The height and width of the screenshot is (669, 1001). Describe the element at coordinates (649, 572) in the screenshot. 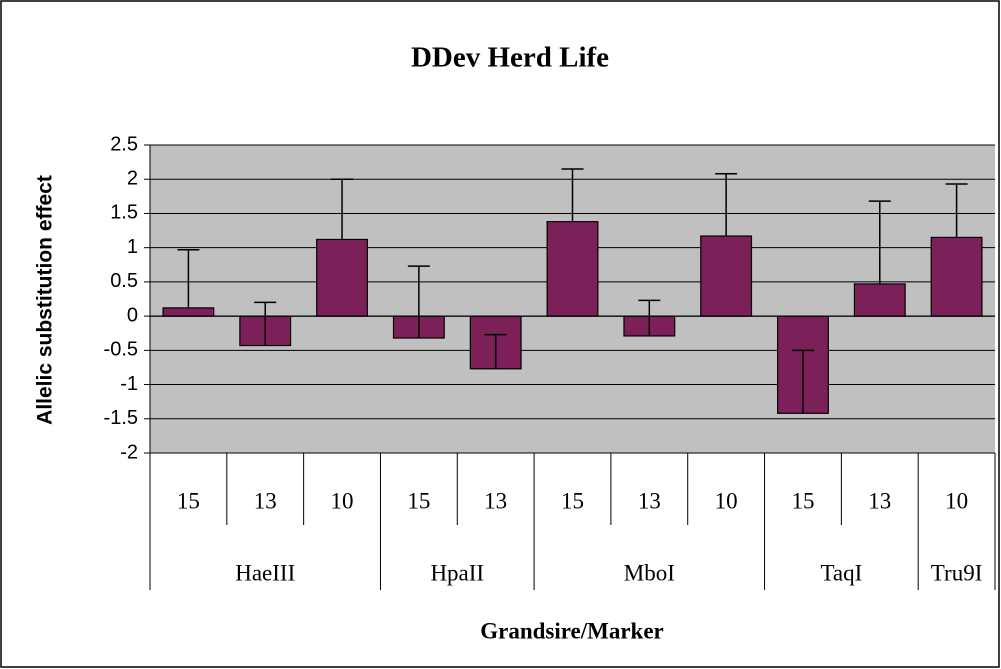

I see `group-label: MboI` at that location.